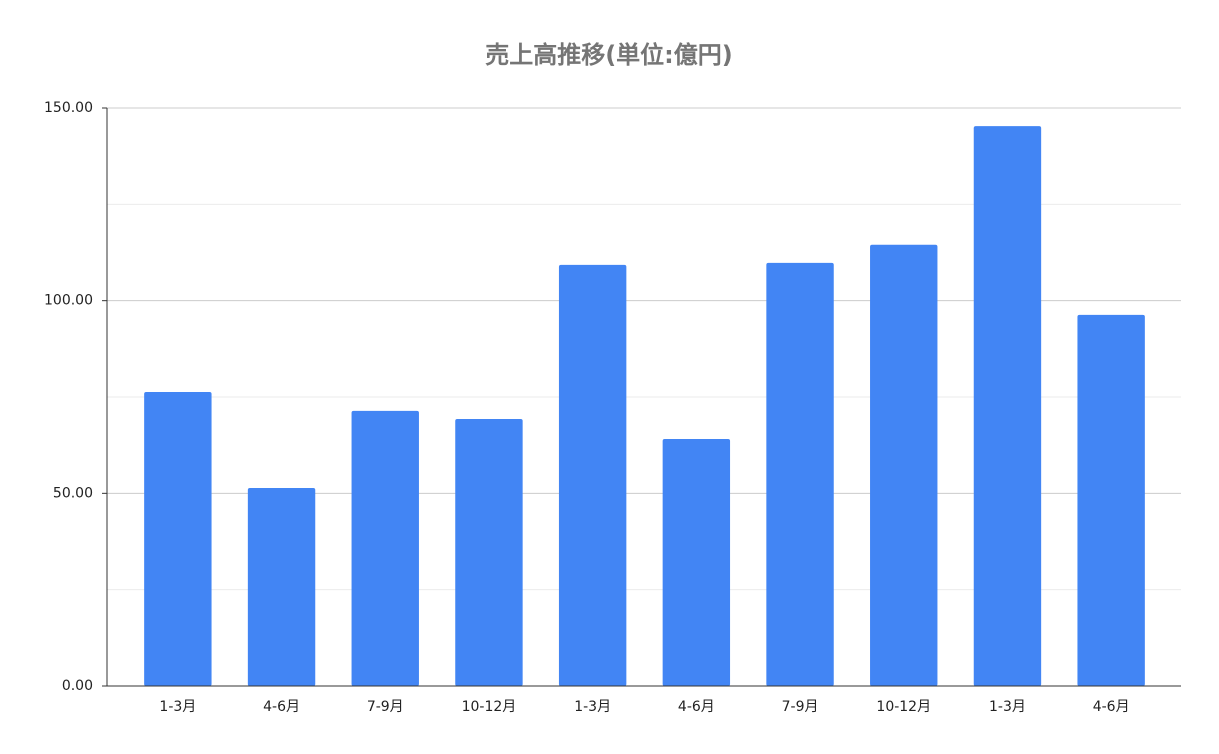  Describe the element at coordinates (68, 301) in the screenshot. I see `y-tick-label: 100.00` at that location.